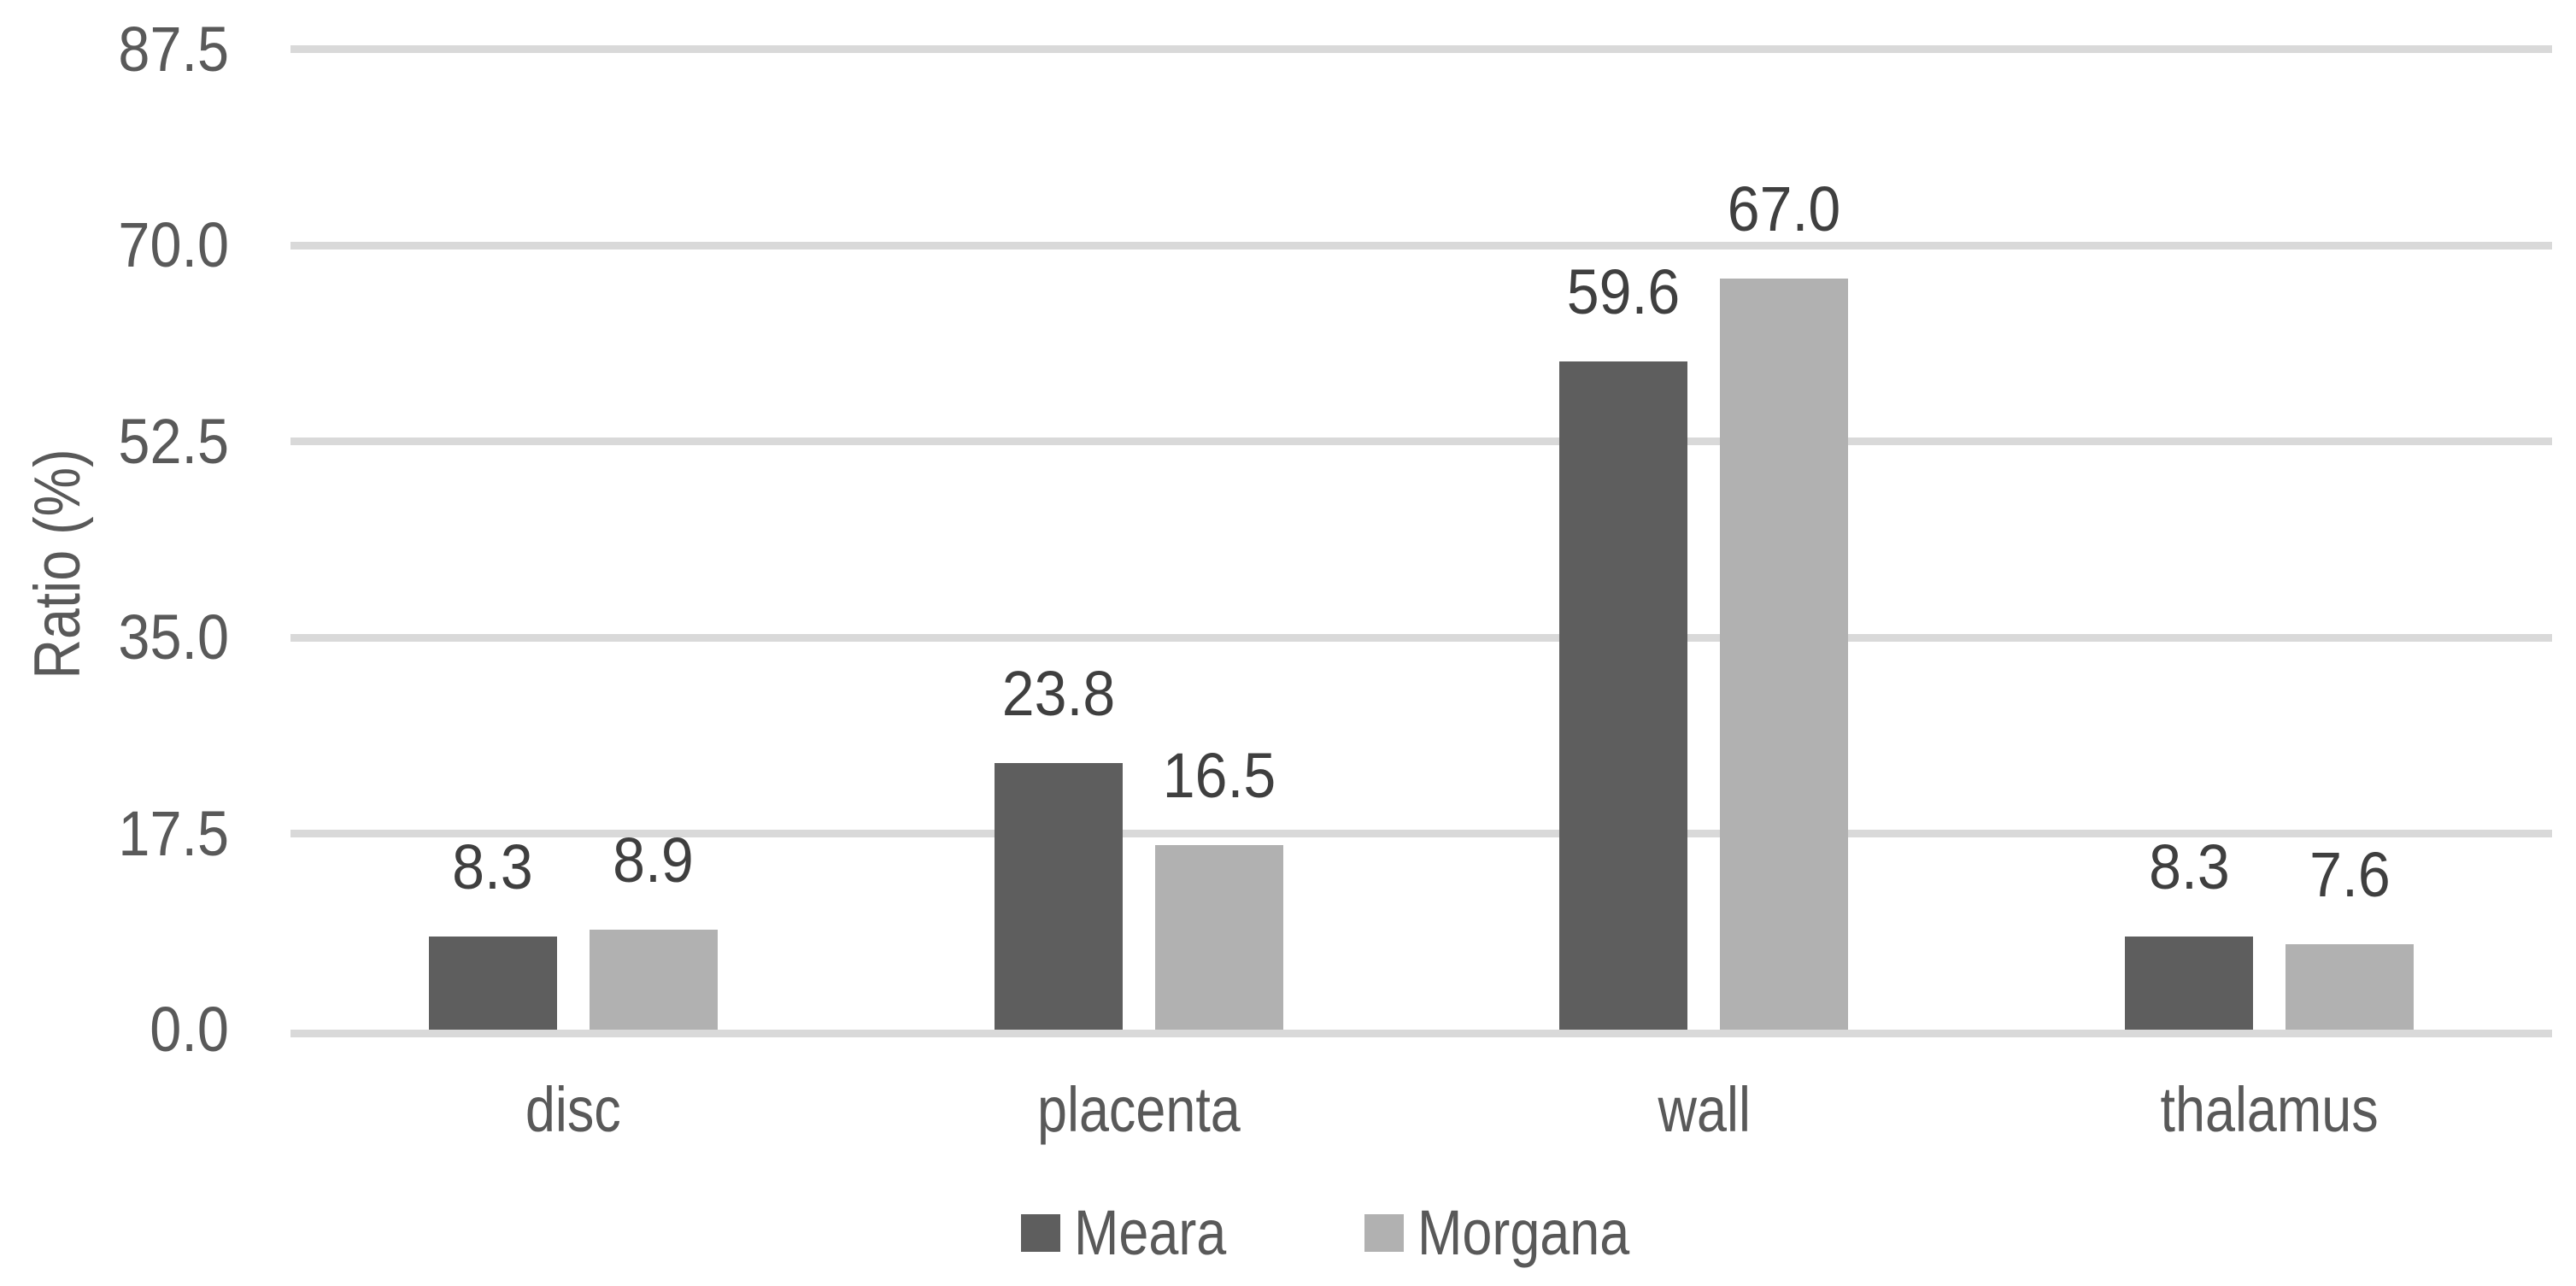 The image size is (2576, 1286). Describe the element at coordinates (1150, 1232) in the screenshot. I see `legend-label-meara: Meara` at that location.